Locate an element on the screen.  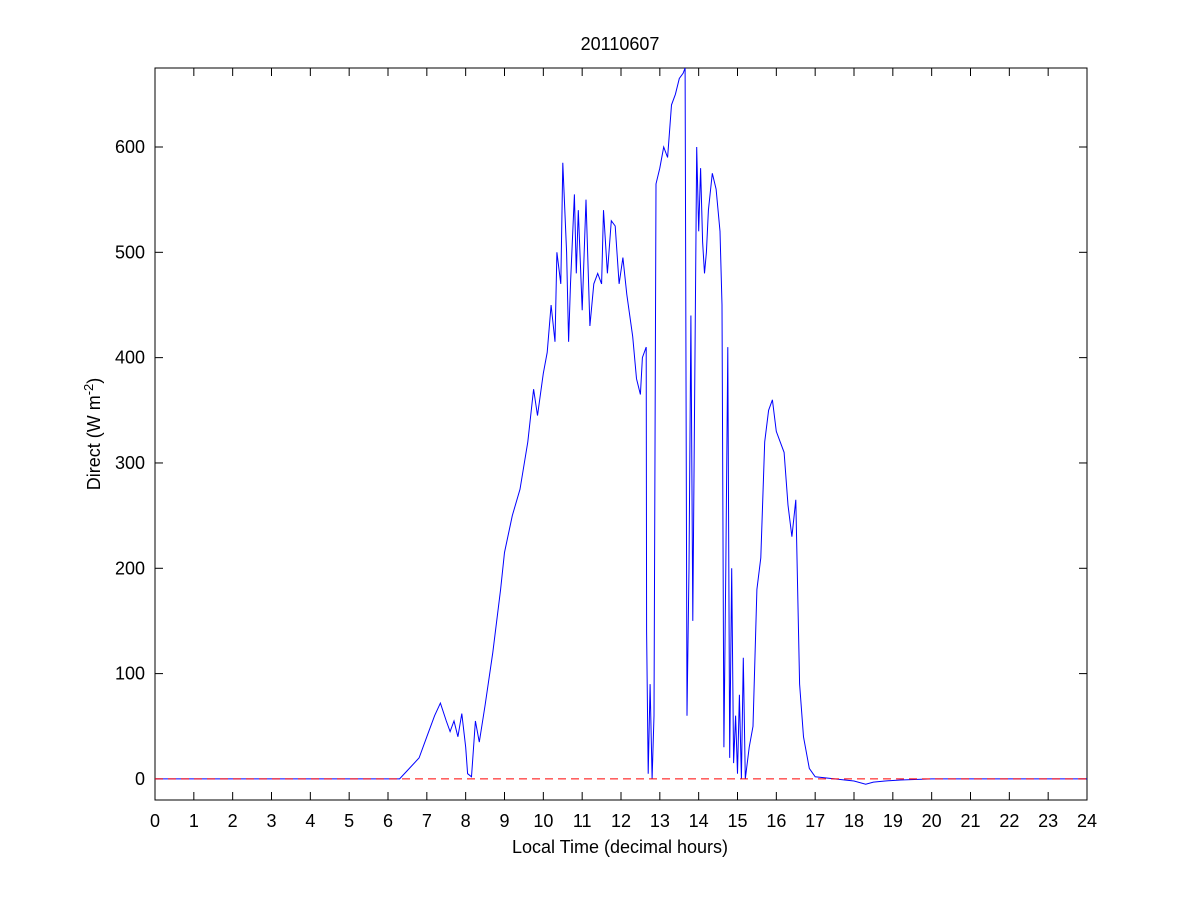
x-tick-label-9: 9 is located at coordinates (504, 821).